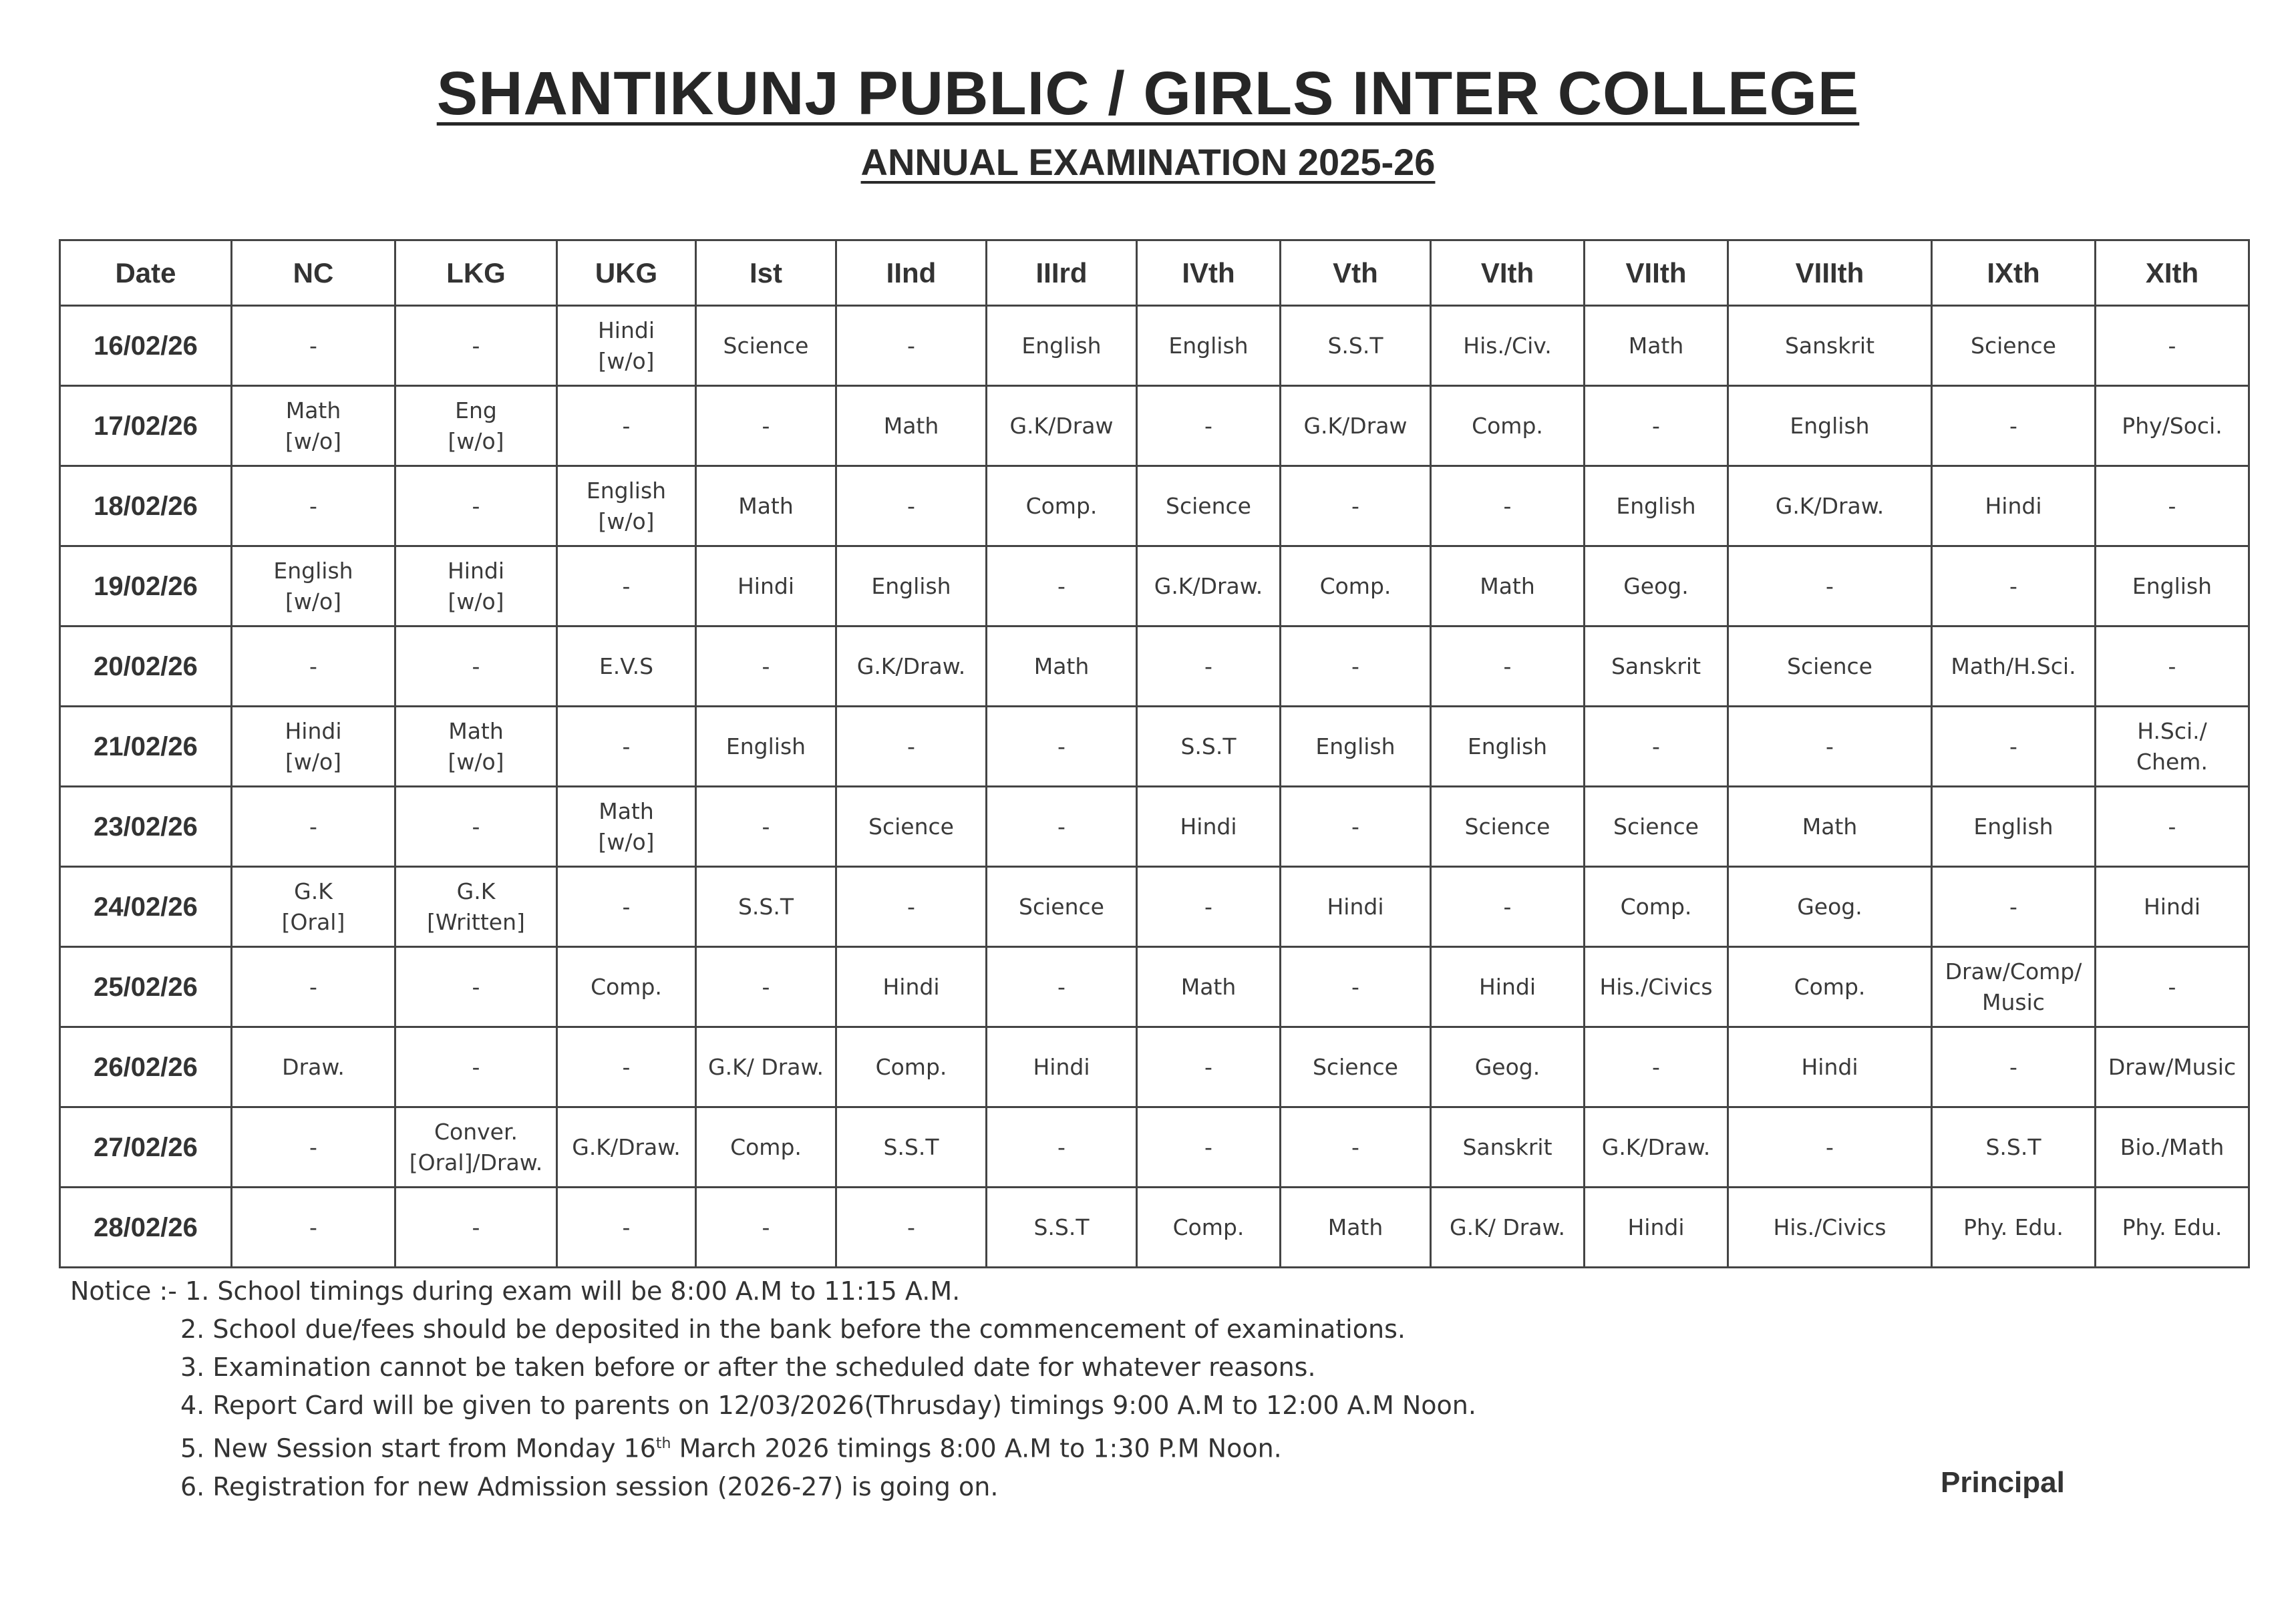 Image resolution: width=2296 pixels, height=1609 pixels. What do you see at coordinates (145, 586) in the screenshot?
I see `date-cell: 19/02/26` at bounding box center [145, 586].